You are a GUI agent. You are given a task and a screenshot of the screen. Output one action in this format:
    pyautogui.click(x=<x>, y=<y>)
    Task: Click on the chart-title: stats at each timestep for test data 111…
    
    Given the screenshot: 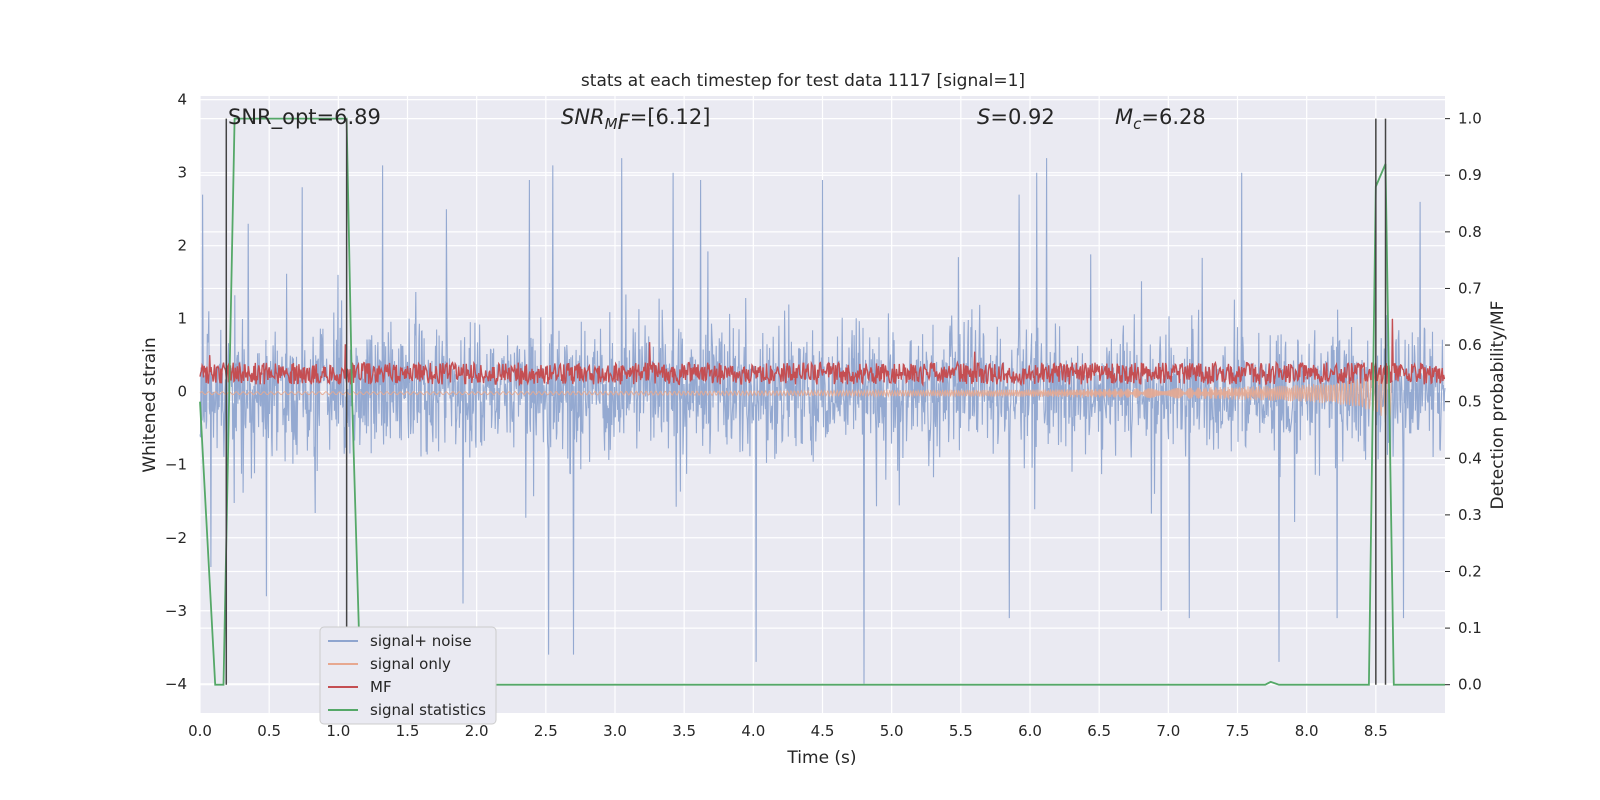 What is the action you would take?
    pyautogui.click(x=803, y=81)
    